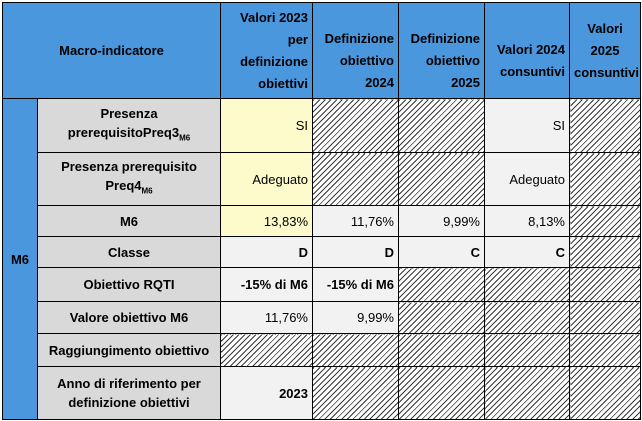 This screenshot has height=421, width=642. What do you see at coordinates (605, 125) in the screenshot?
I see `cell-preq3-2025` at bounding box center [605, 125].